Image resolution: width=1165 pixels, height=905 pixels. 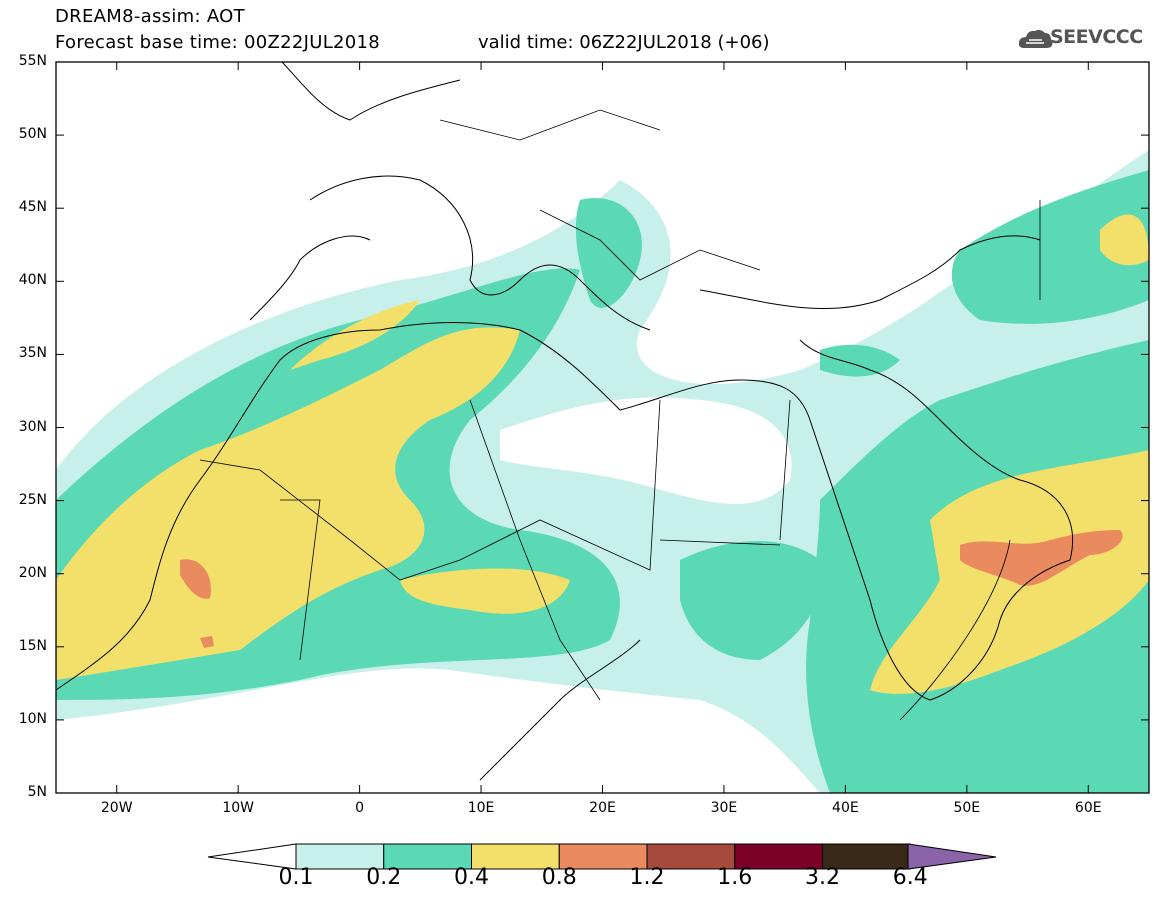 I want to click on lat-label: 40N, so click(x=32, y=280).